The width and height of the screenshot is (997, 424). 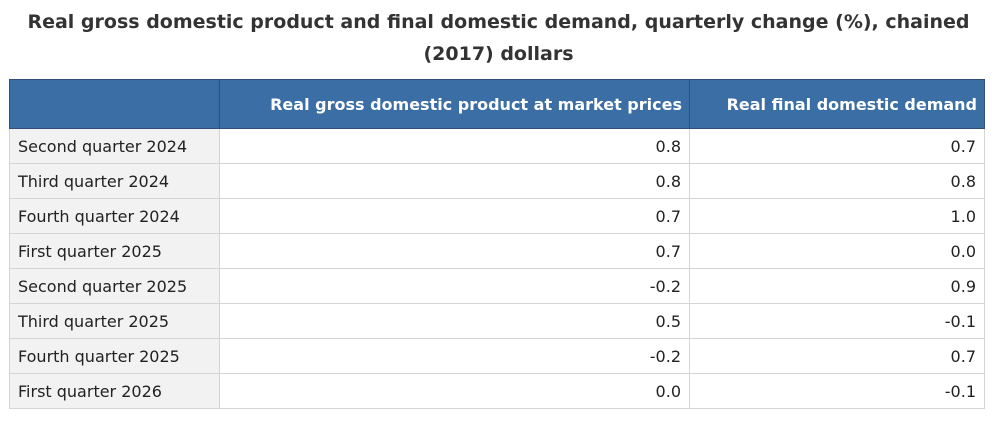 What do you see at coordinates (114, 104) in the screenshot?
I see `corner-header-cell` at bounding box center [114, 104].